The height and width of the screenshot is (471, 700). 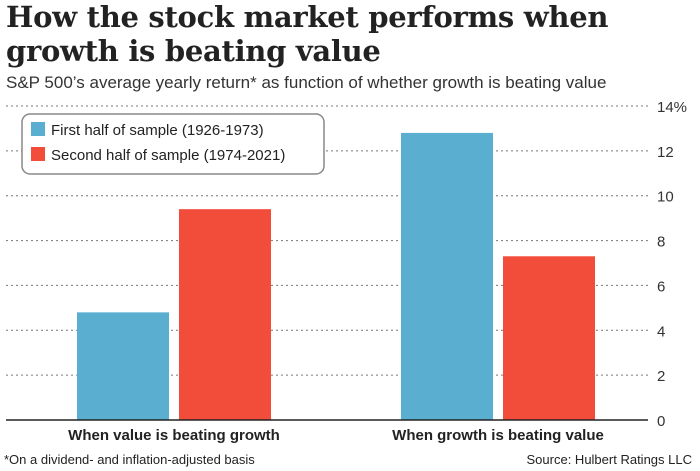 What do you see at coordinates (661, 286) in the screenshot?
I see `y-tick-label: 6` at bounding box center [661, 286].